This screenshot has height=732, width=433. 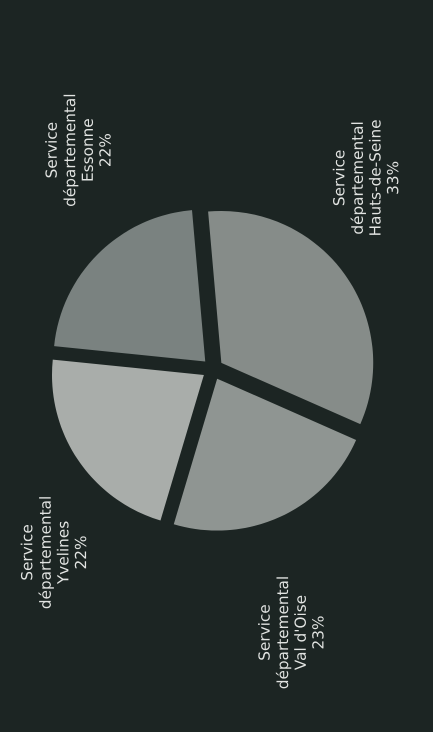 I want to click on data-label: 33%, so click(x=392, y=178).